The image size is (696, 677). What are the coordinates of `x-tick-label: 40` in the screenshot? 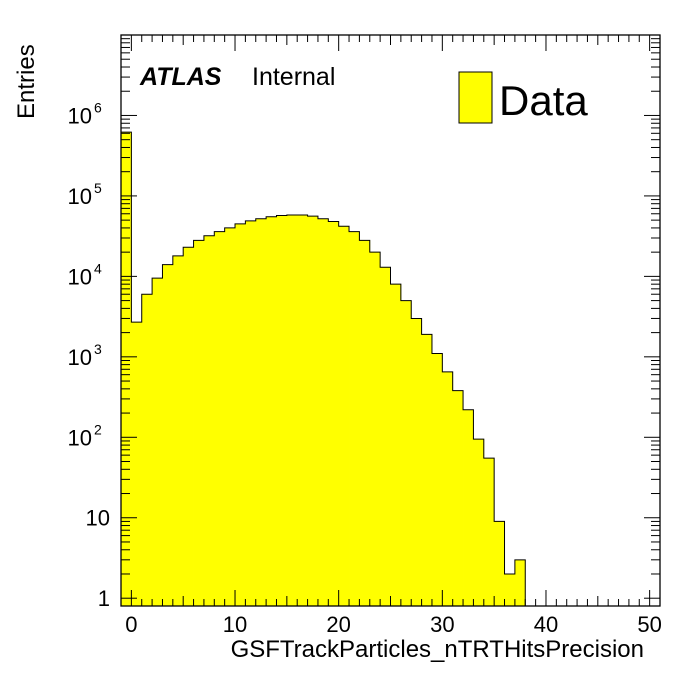 It's located at (546, 624).